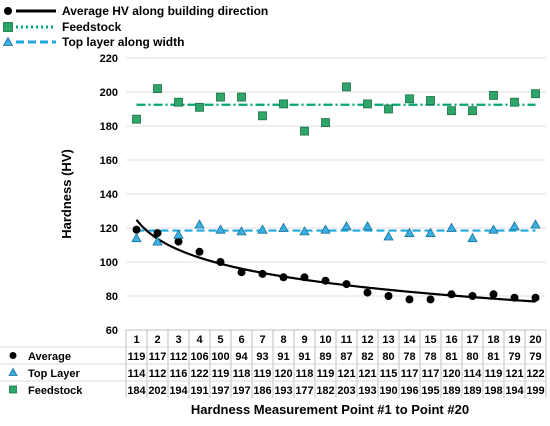  Describe the element at coordinates (109, 93) in the screenshot. I see `y-tick-label: 200` at that location.